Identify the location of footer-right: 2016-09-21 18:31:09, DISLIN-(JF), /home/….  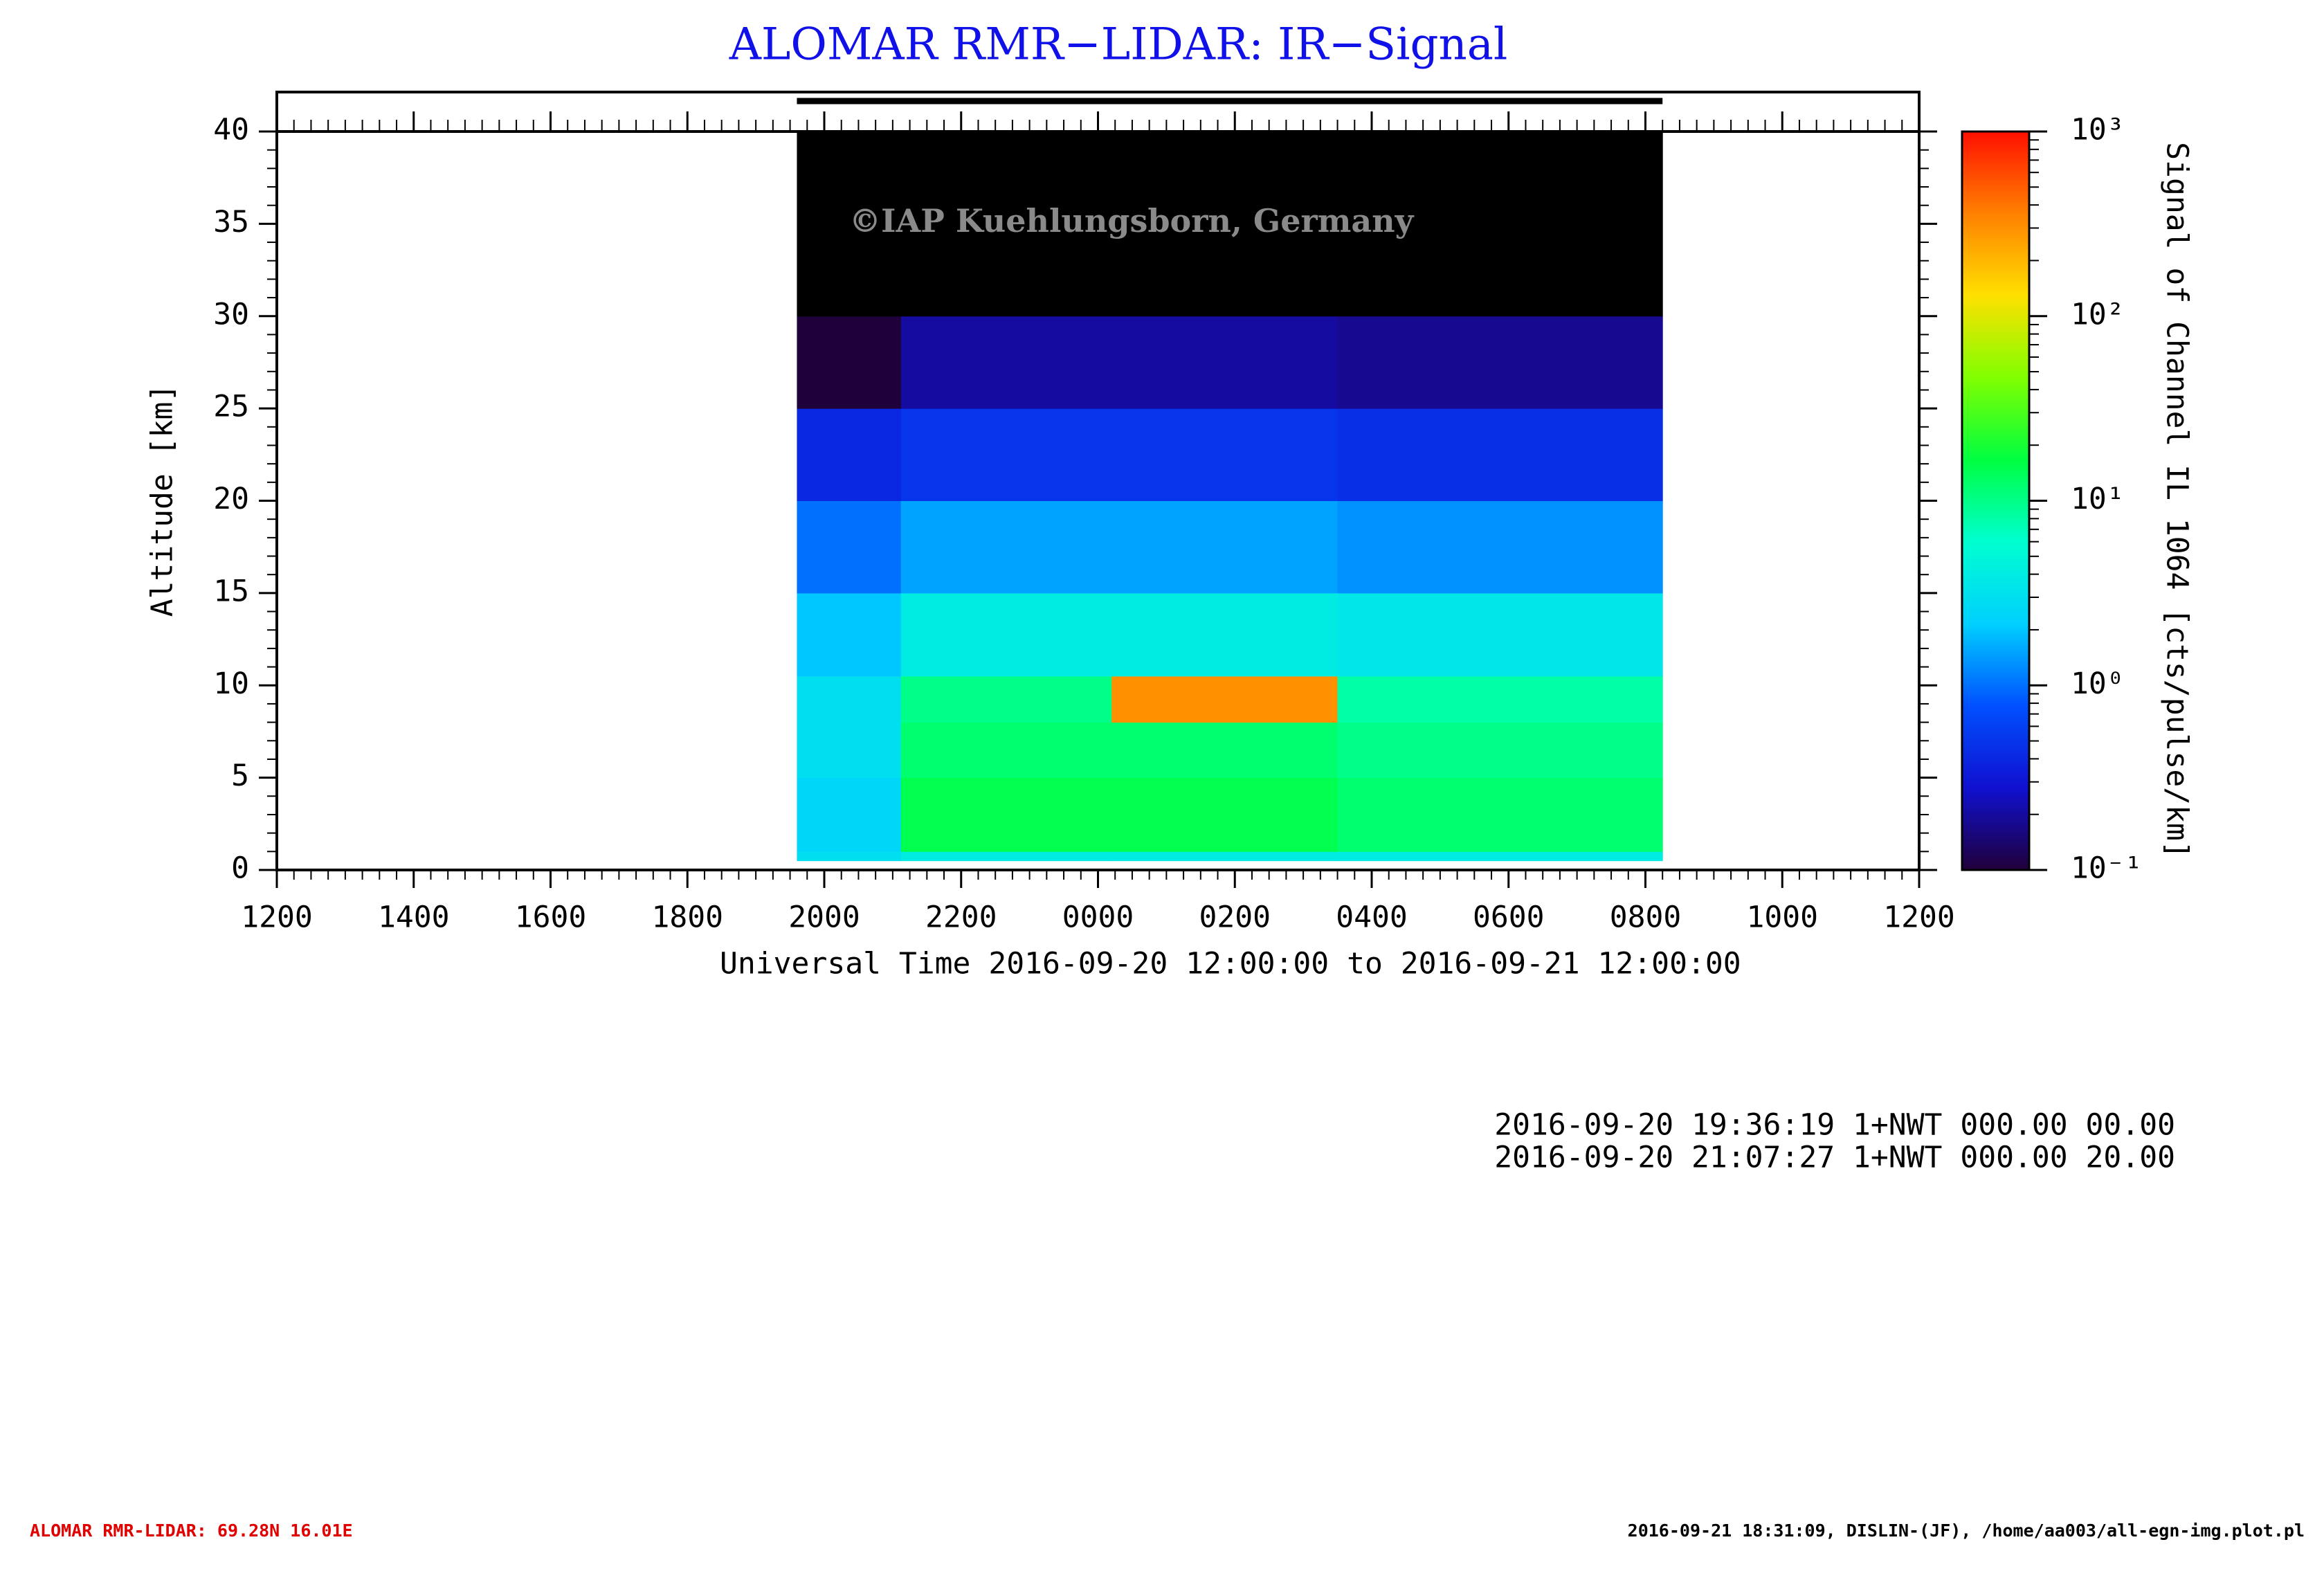
(1967, 1531).